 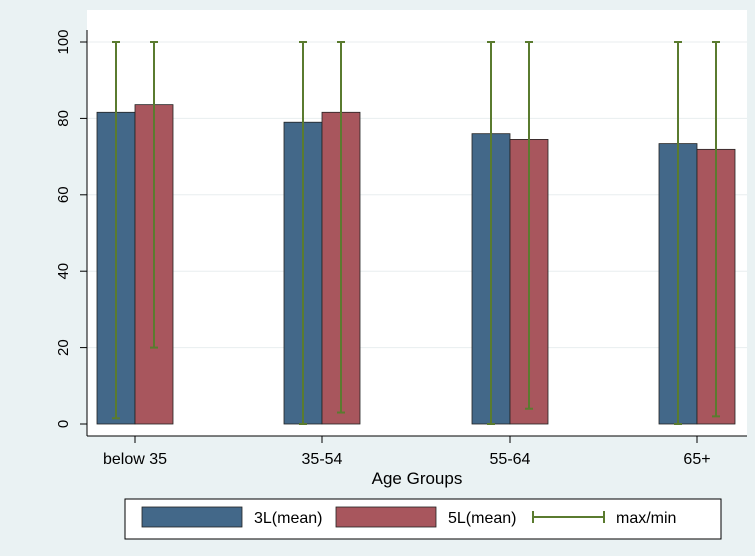 What do you see at coordinates (482, 518) in the screenshot?
I see `legend-label-1: 5L(mean)` at bounding box center [482, 518].